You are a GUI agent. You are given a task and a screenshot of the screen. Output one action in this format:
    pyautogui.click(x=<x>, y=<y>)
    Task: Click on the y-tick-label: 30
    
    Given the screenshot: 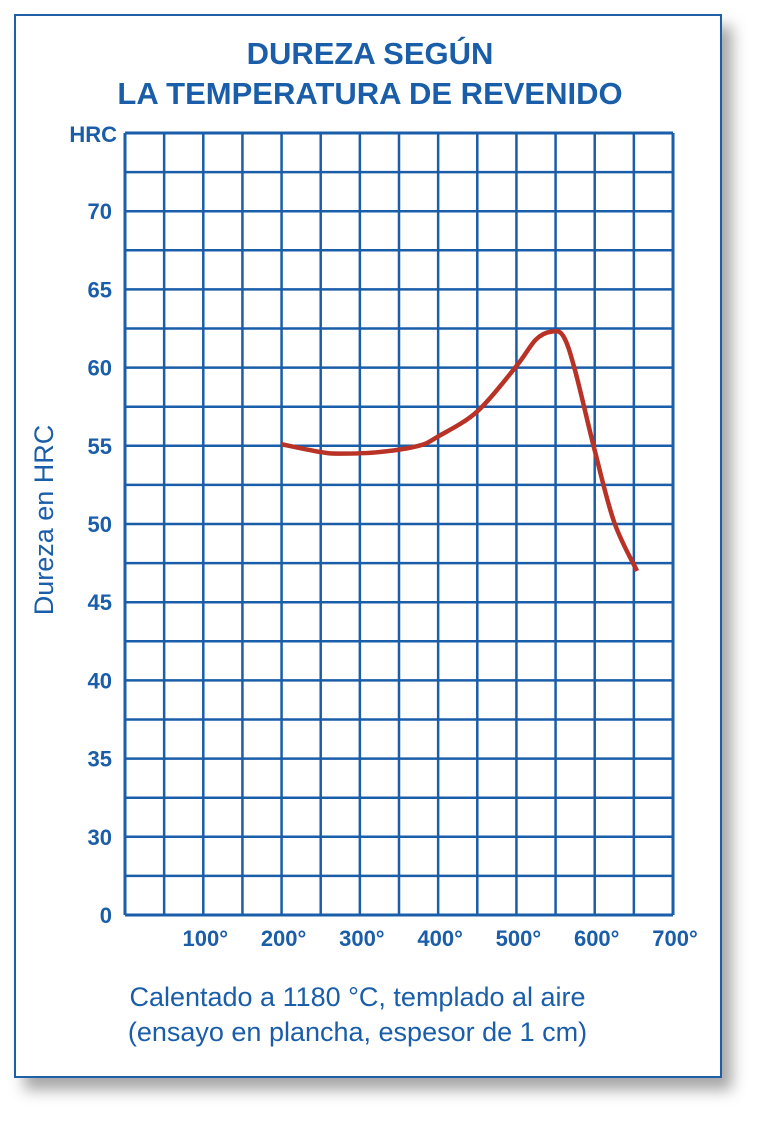 What is the action you would take?
    pyautogui.click(x=100, y=837)
    